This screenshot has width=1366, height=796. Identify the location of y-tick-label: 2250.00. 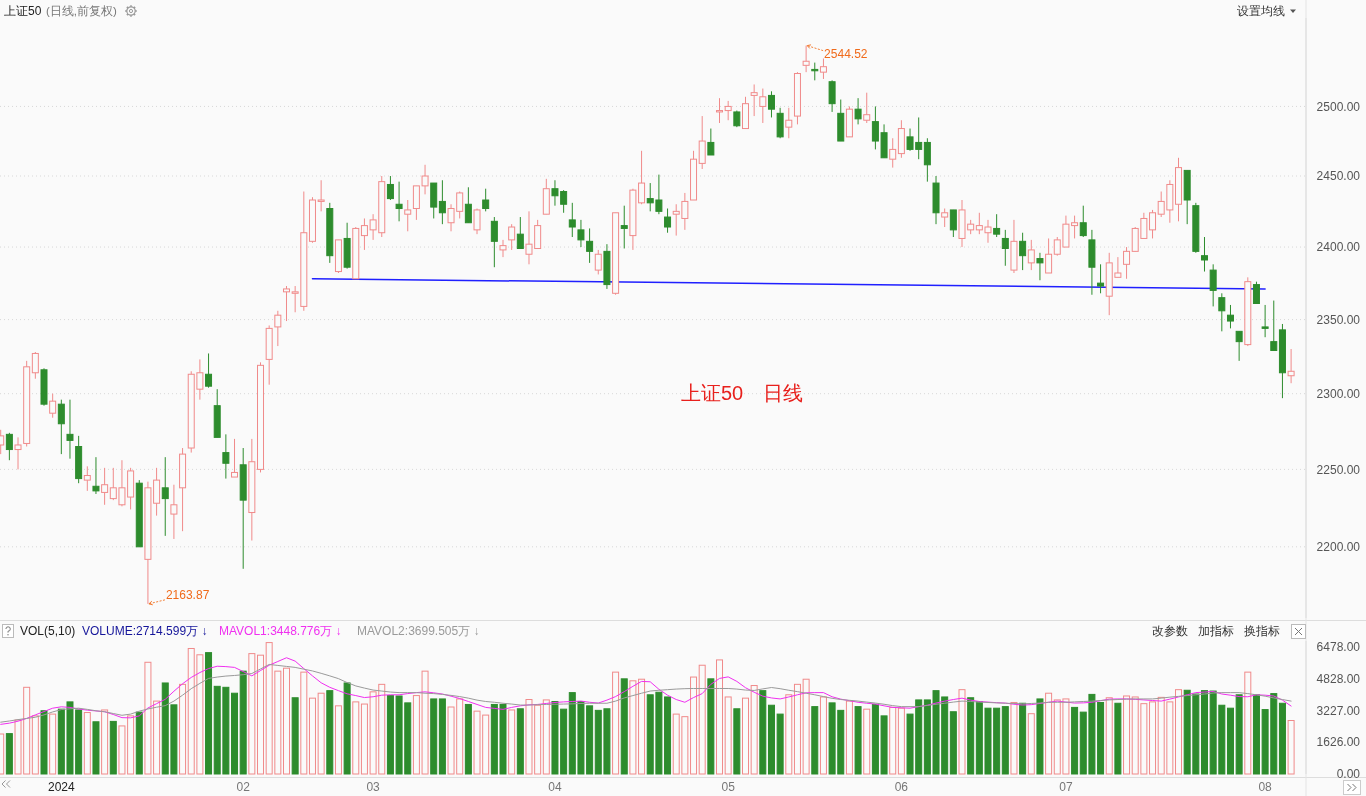
(1338, 469).